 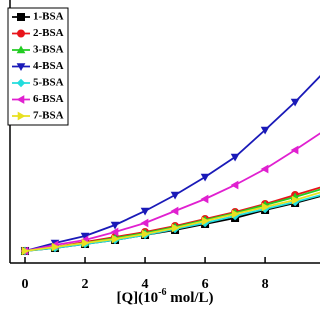 What do you see at coordinates (48, 116) in the screenshot?
I see `legend-label: 7-BSA` at bounding box center [48, 116].